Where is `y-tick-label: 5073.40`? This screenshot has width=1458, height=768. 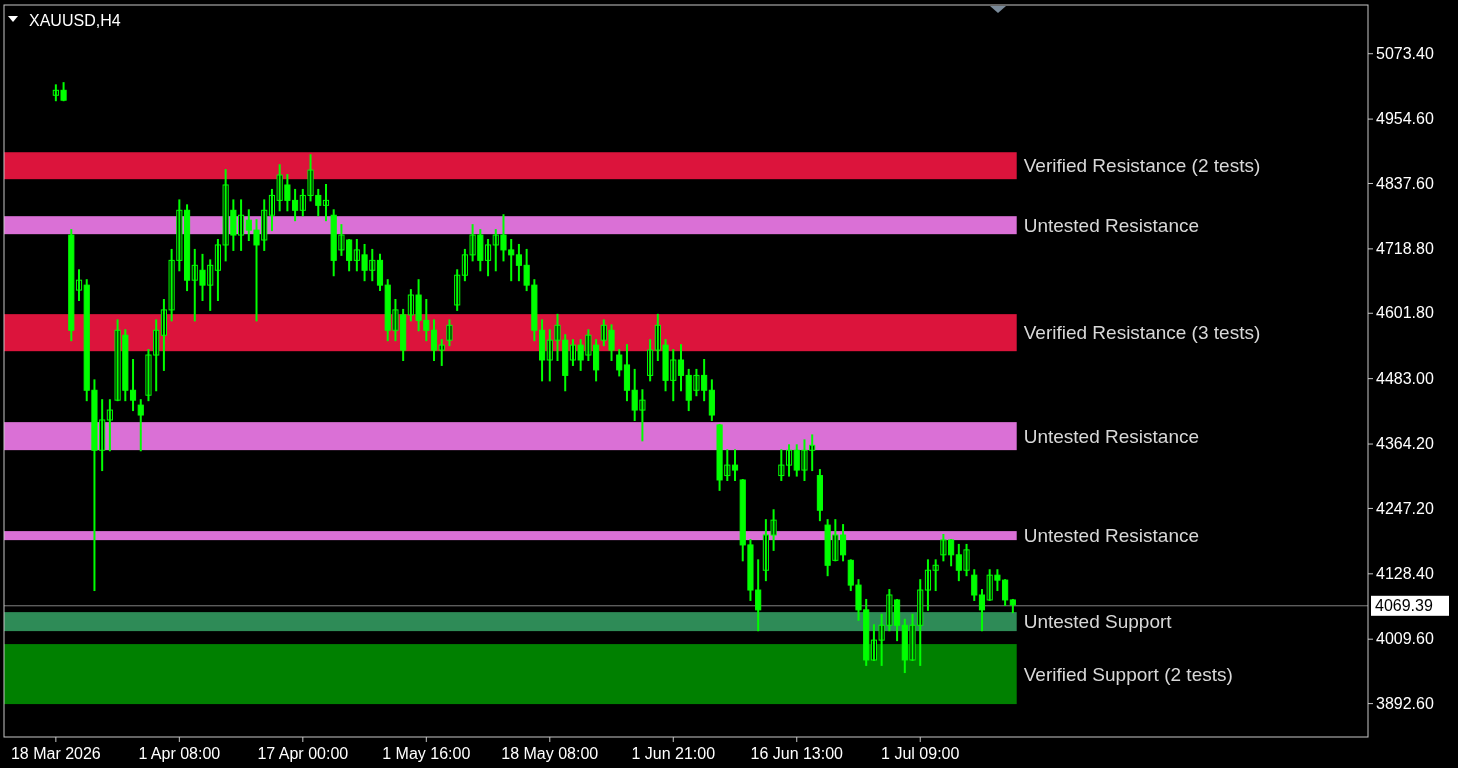 y-tick-label: 5073.40 is located at coordinates (1405, 53).